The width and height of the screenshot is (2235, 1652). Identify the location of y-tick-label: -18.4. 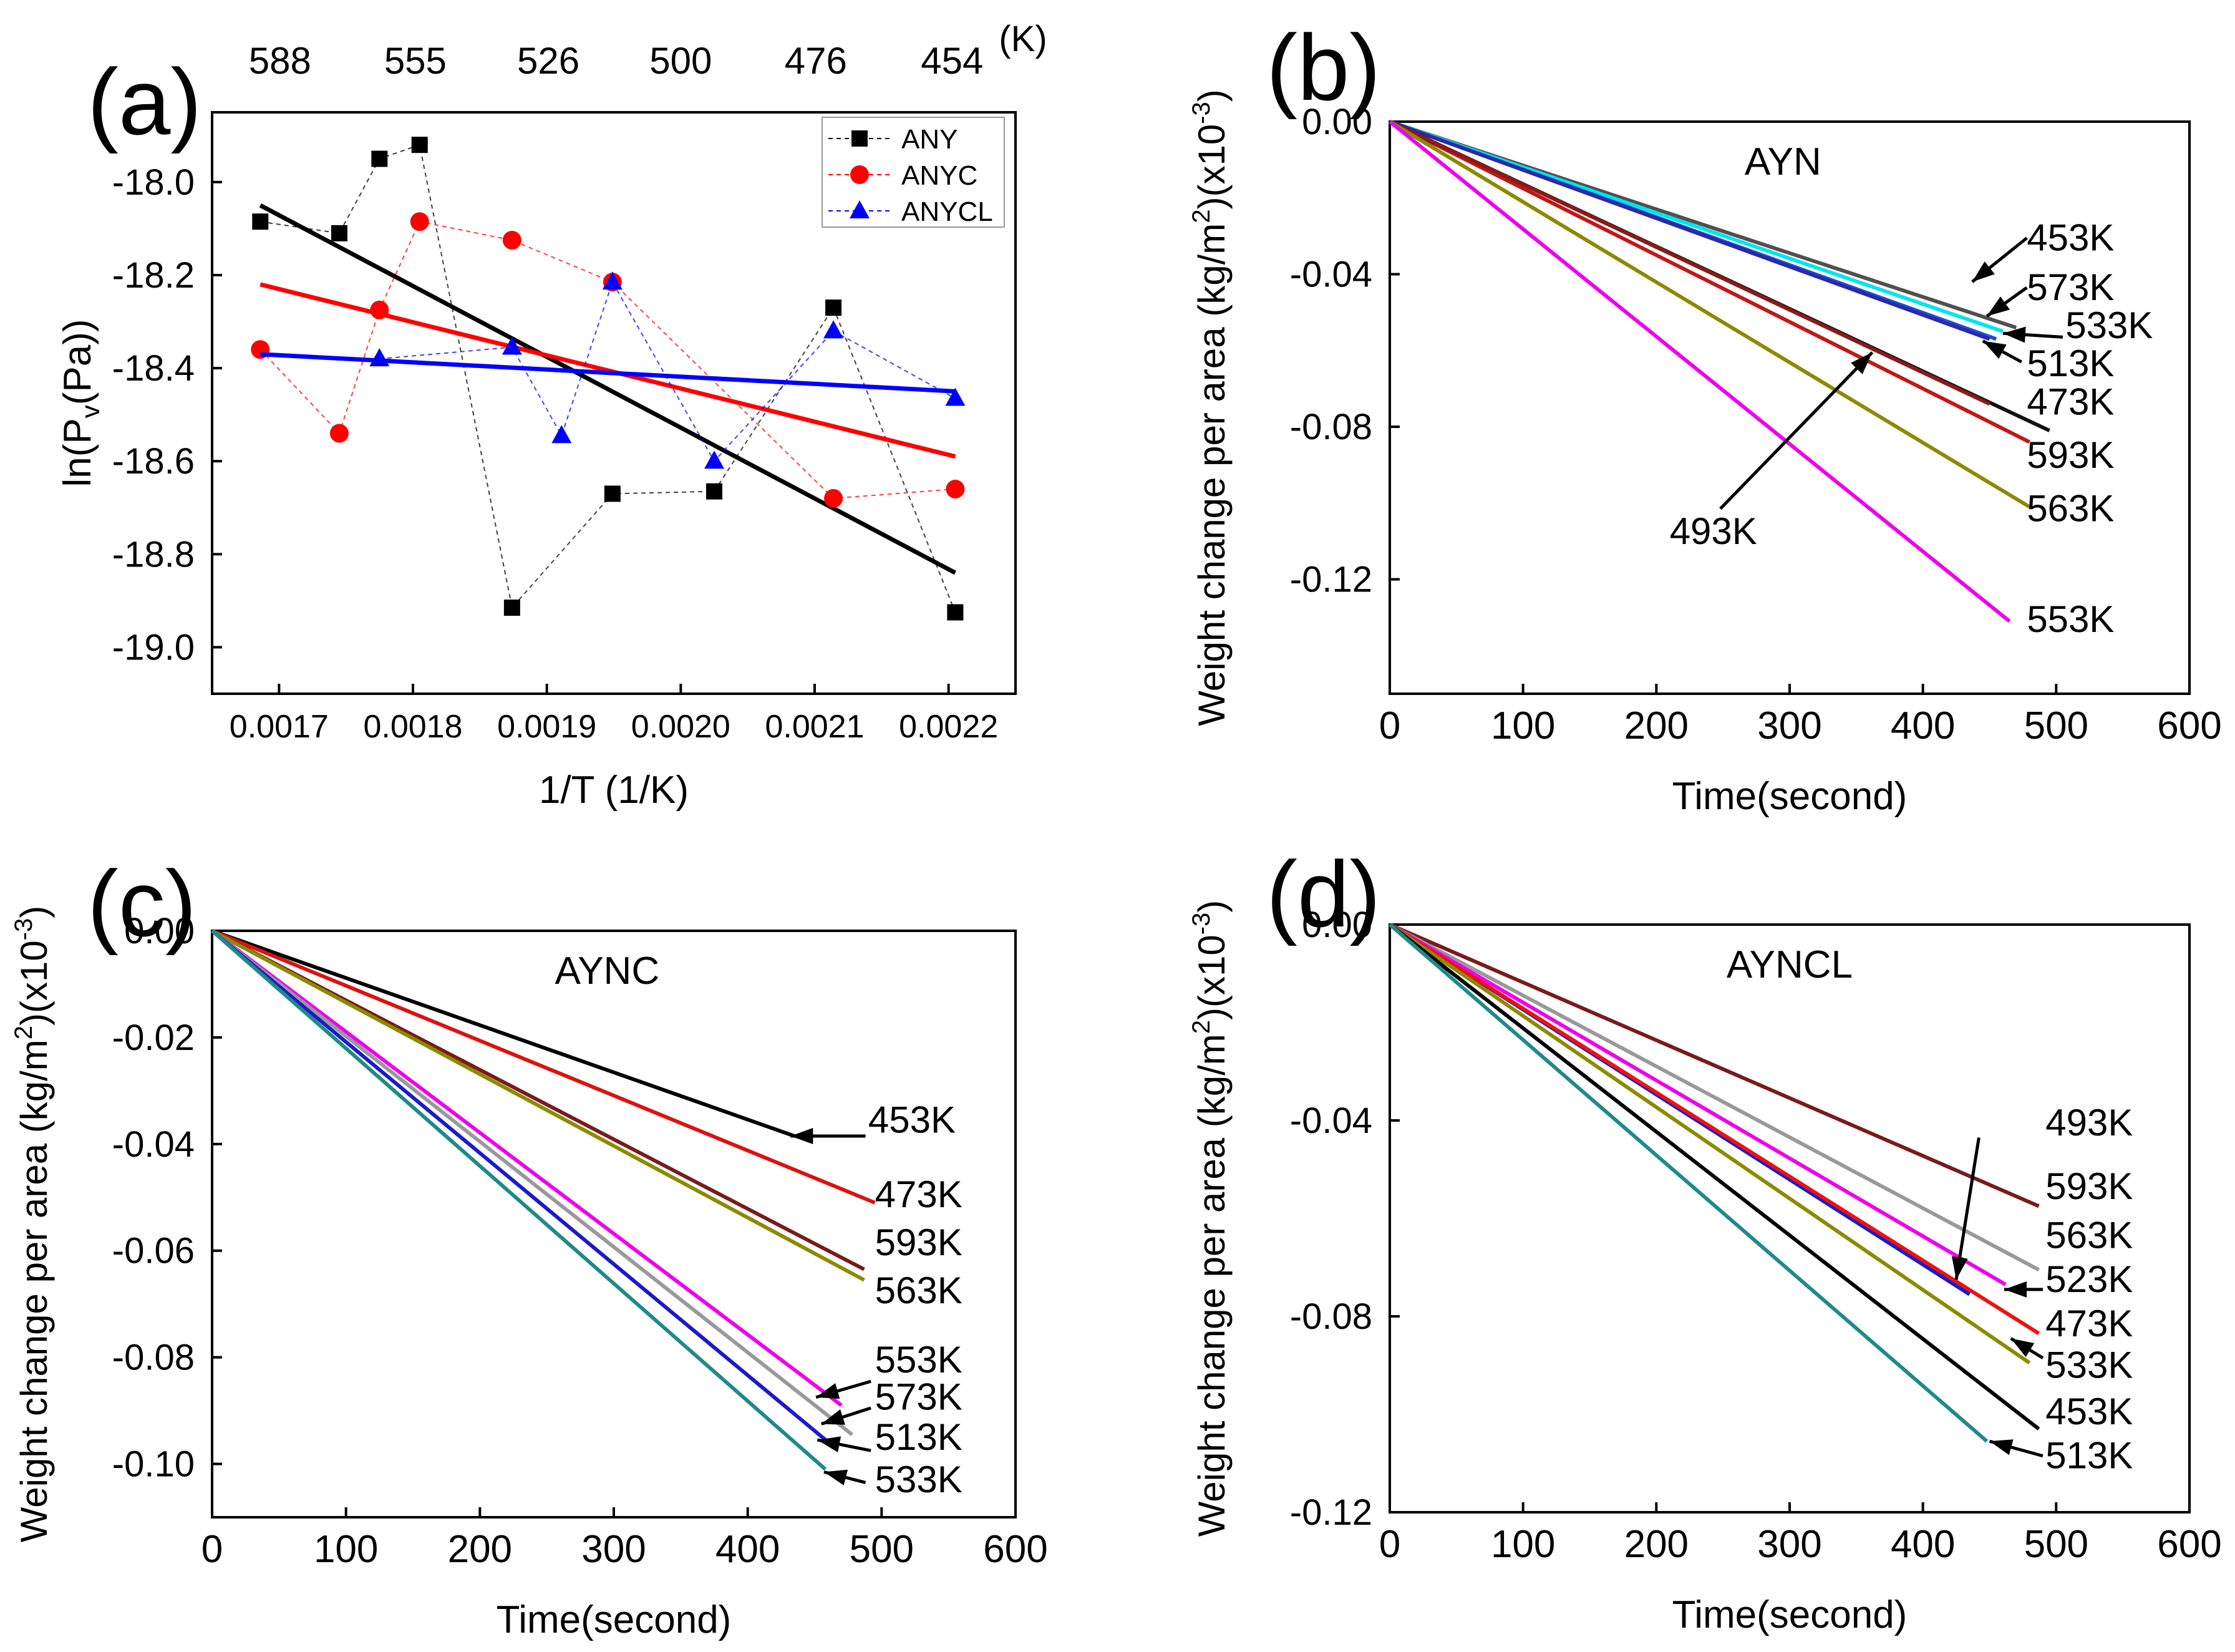
(153, 368).